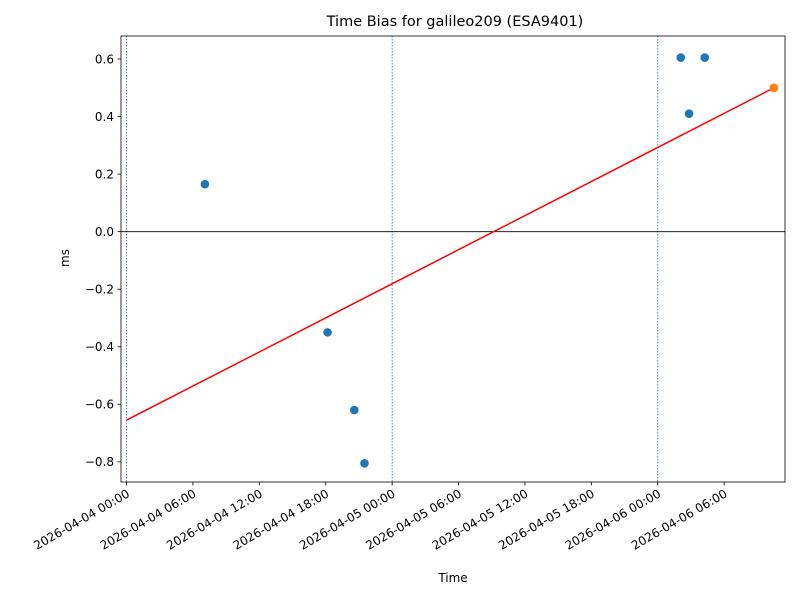 The height and width of the screenshot is (600, 800). Describe the element at coordinates (99, 405) in the screenshot. I see `y-tick-label: −0.6` at that location.